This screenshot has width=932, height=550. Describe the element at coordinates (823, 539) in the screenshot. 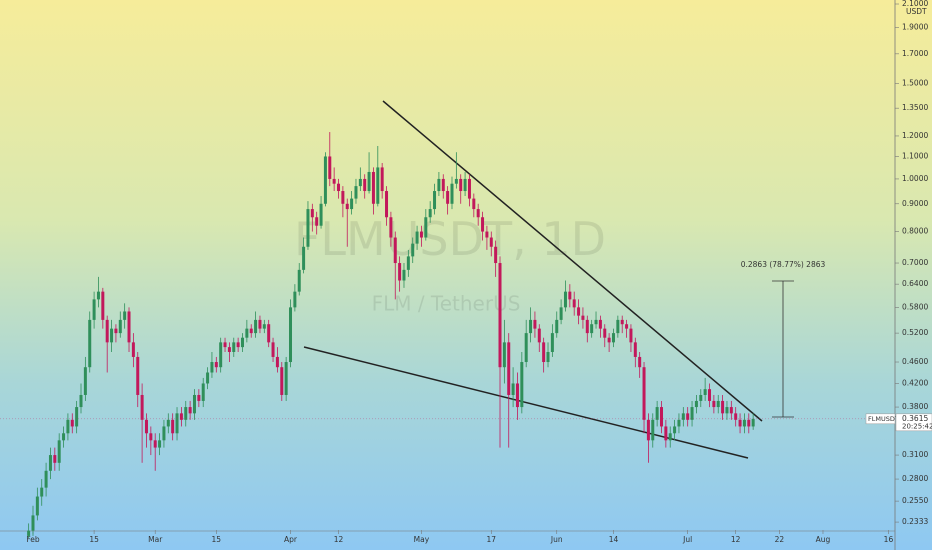

I see `x-tick-label: Aug` at that location.